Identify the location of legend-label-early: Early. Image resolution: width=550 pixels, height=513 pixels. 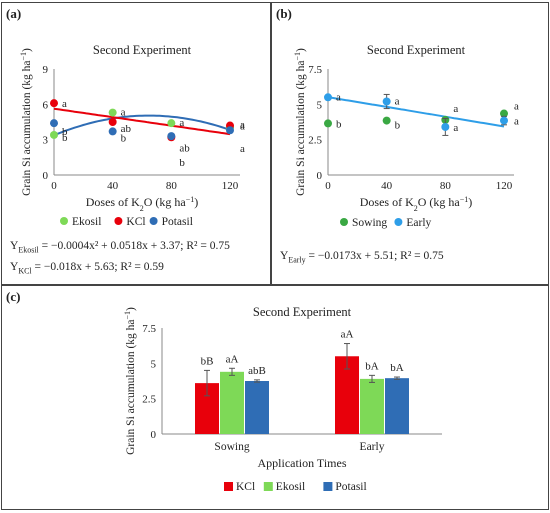
(418, 223).